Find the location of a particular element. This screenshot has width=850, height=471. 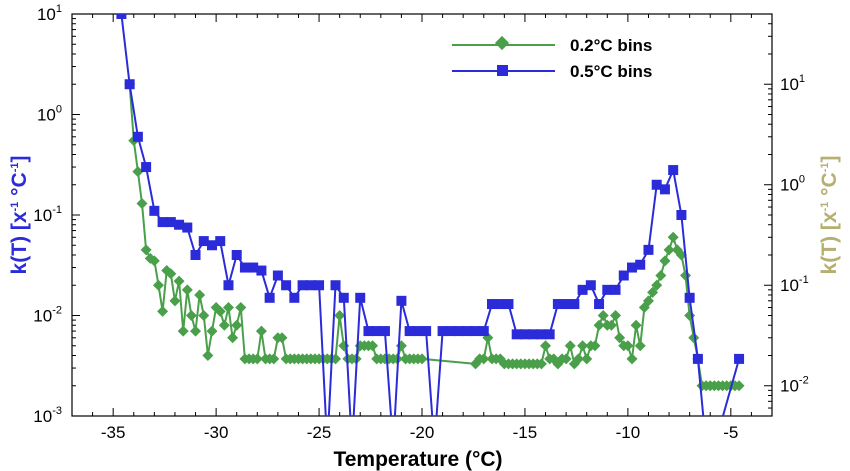

x-tick-label: -35 is located at coordinates (113, 432).